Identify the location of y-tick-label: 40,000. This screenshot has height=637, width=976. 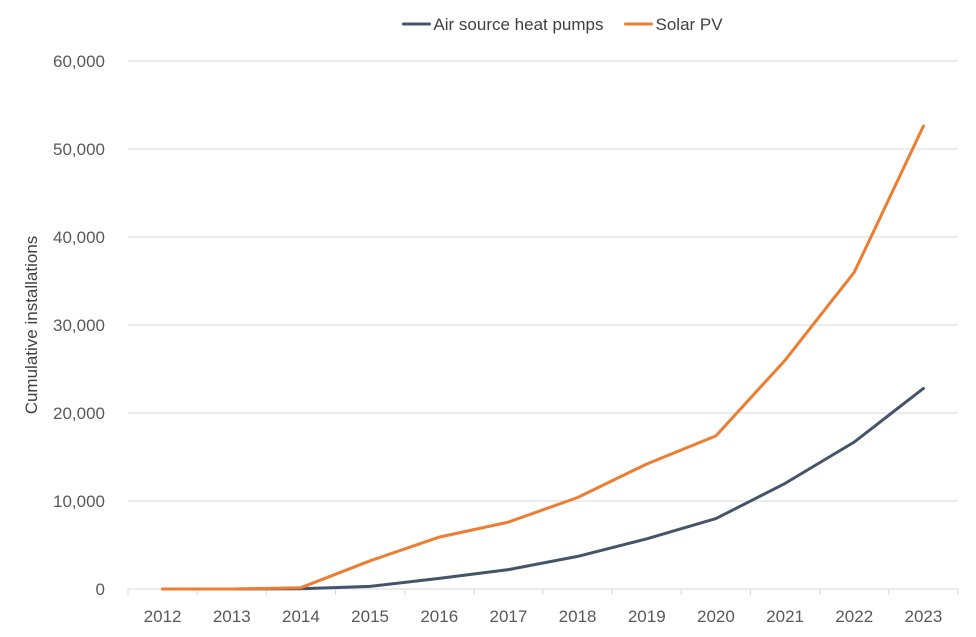
(79, 237).